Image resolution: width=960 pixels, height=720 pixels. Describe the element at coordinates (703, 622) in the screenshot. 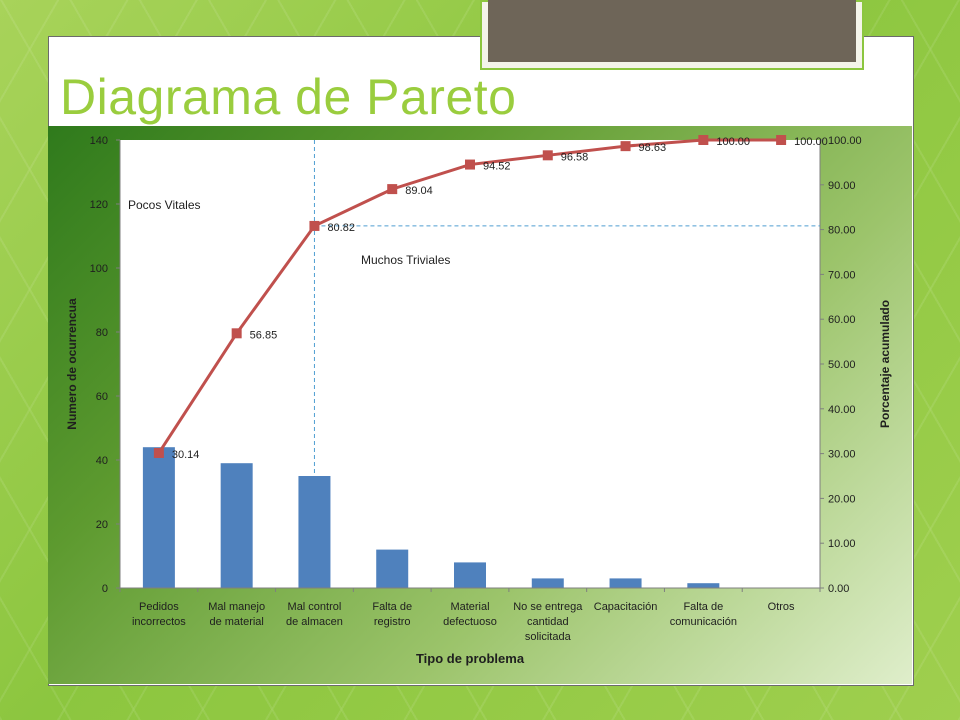

I see `x-tick-label-line: comunicación` at that location.